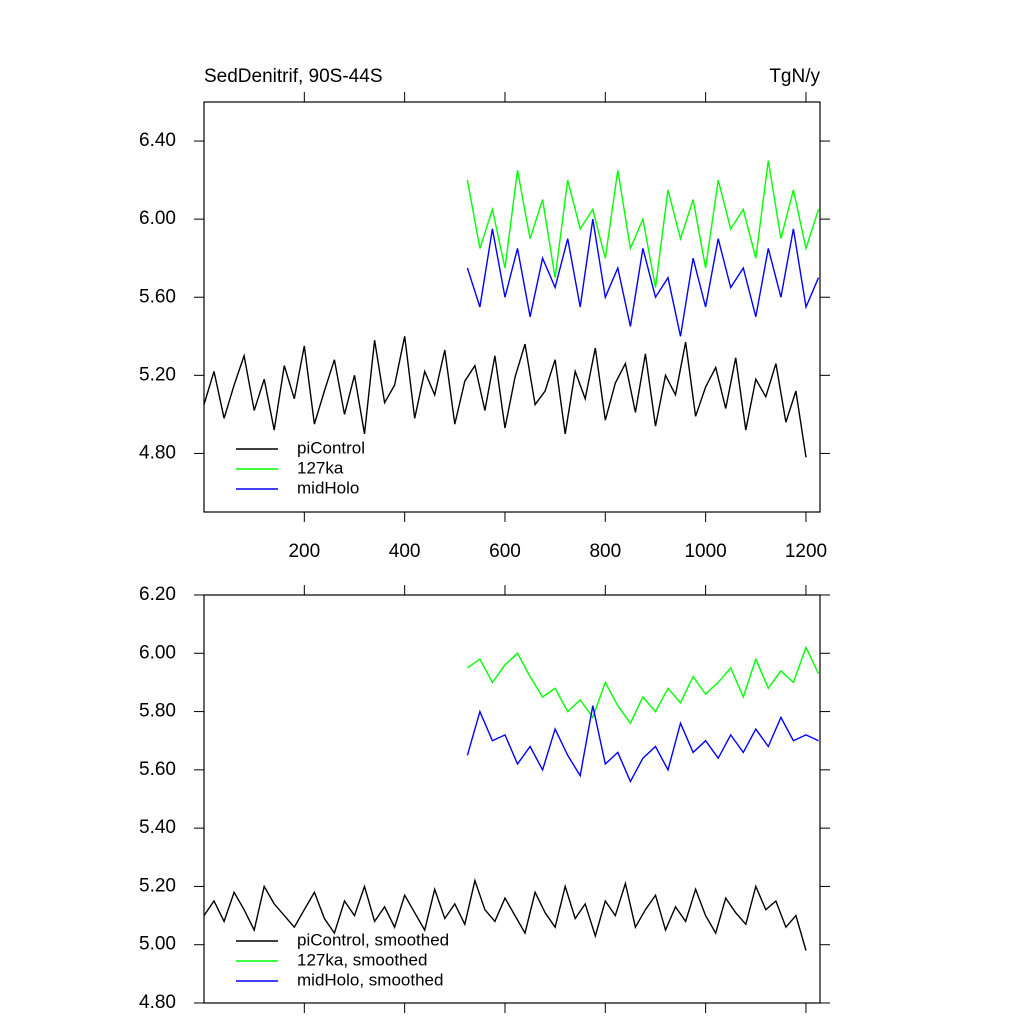 The width and height of the screenshot is (1024, 1024). What do you see at coordinates (806, 551) in the screenshot?
I see `x-tick-label: 1200` at bounding box center [806, 551].